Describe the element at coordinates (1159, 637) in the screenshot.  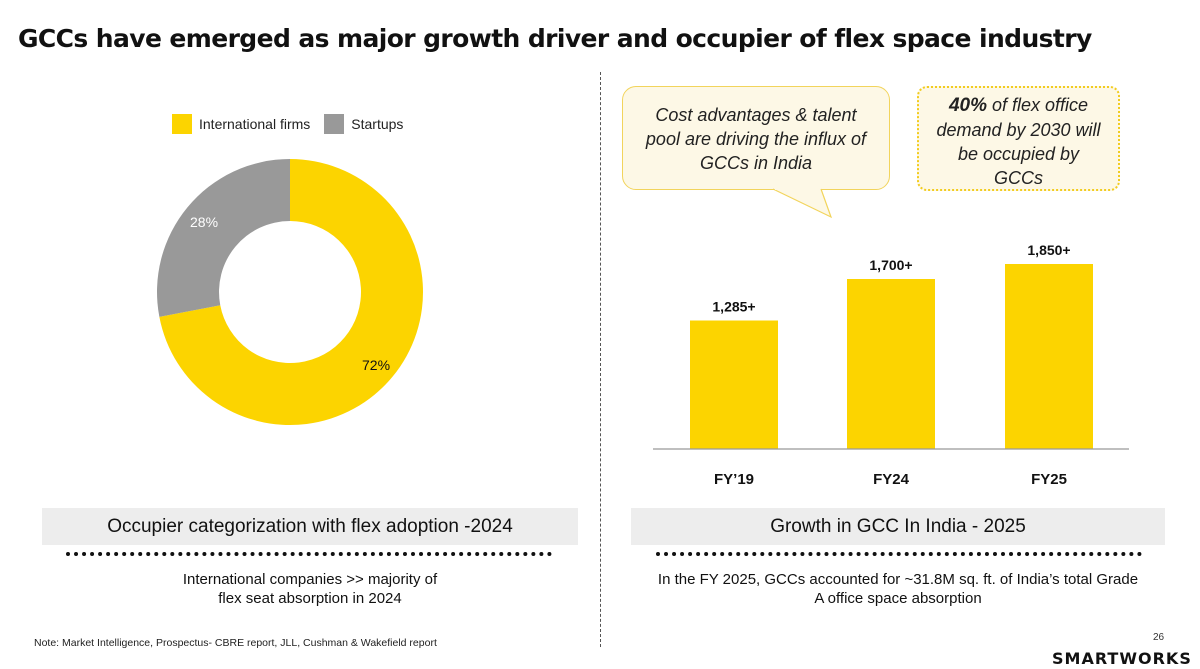
I see `page-number: 26` at that location.